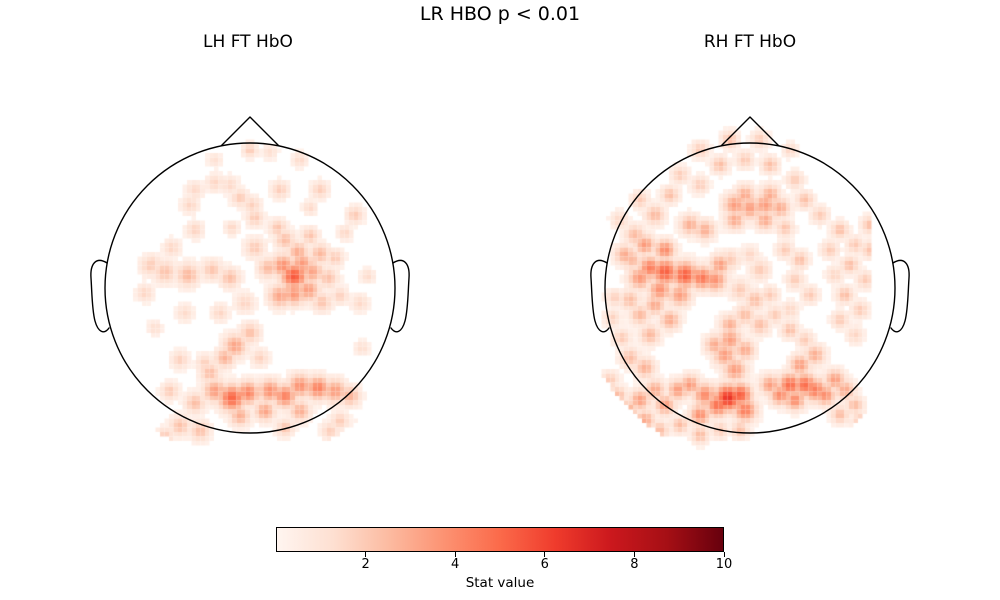  I want to click on panel-title-lh: LH FT HbO, so click(248, 42).